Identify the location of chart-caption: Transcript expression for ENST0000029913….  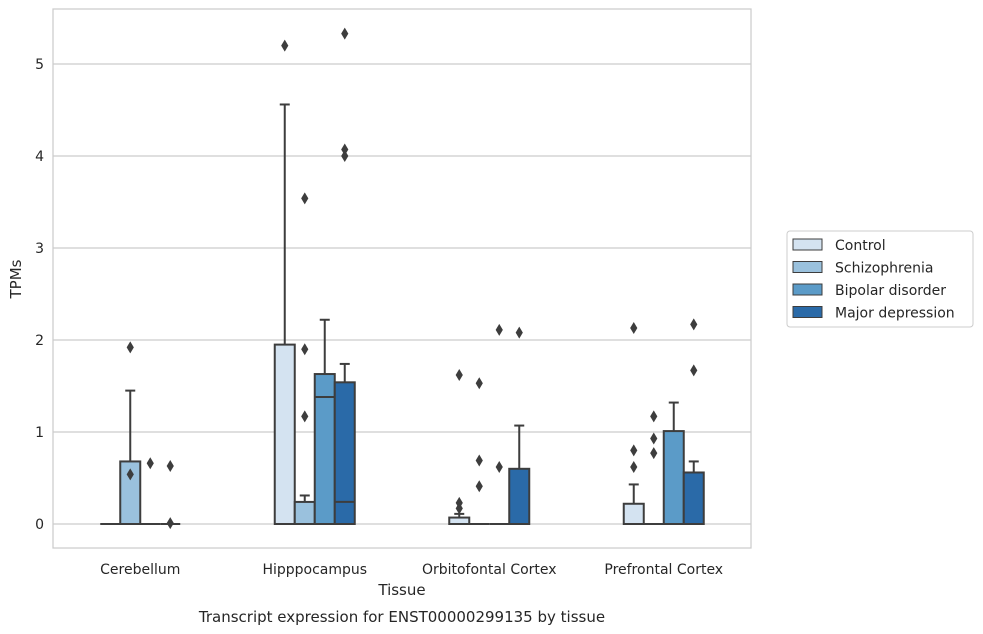
(401, 617).